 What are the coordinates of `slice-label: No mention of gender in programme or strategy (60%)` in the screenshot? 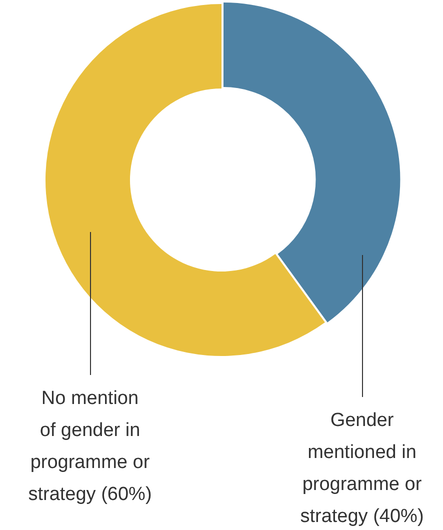 It's located at (90, 447).